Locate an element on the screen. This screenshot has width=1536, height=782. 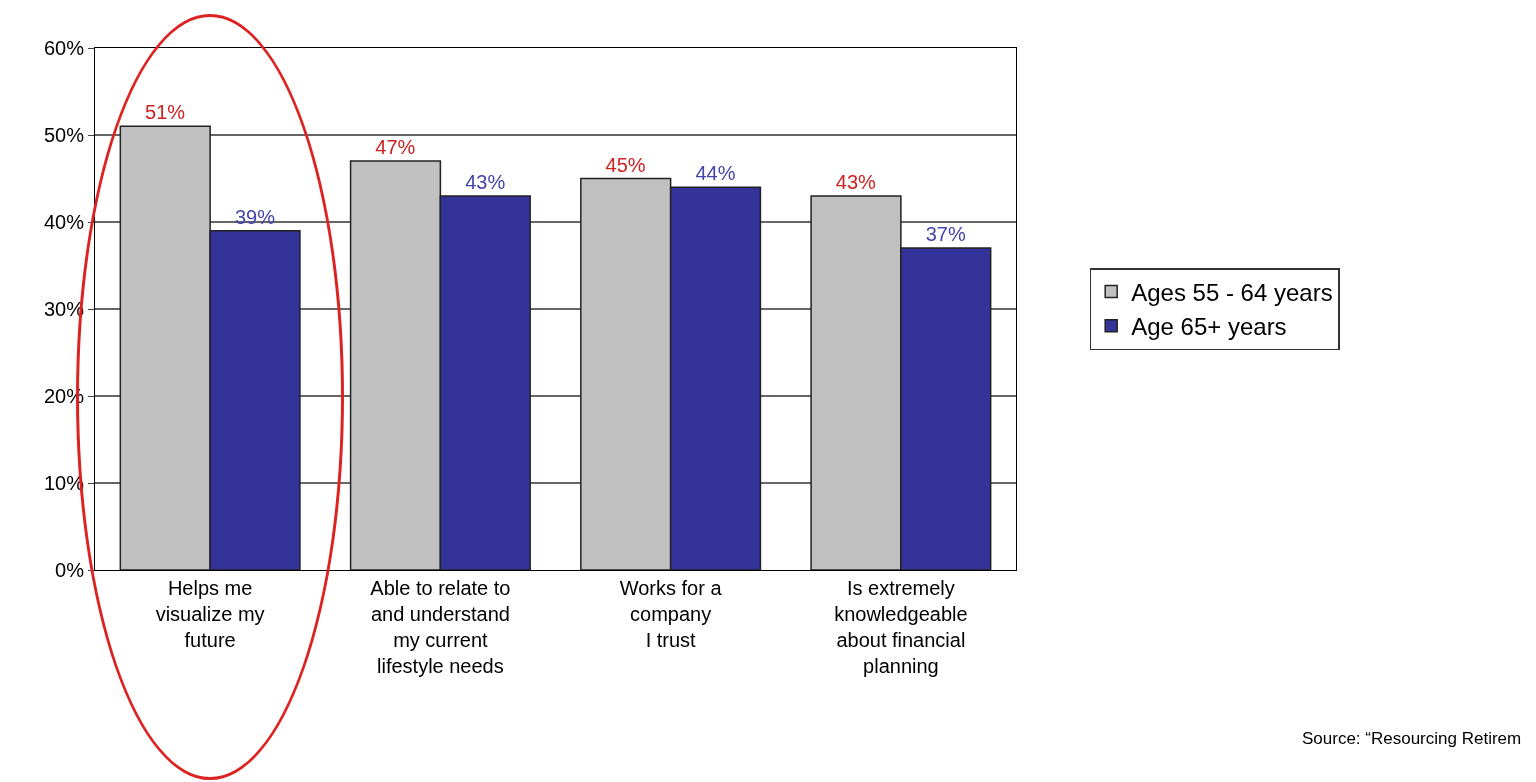
y-tick-label: 60% is located at coordinates (64, 48).